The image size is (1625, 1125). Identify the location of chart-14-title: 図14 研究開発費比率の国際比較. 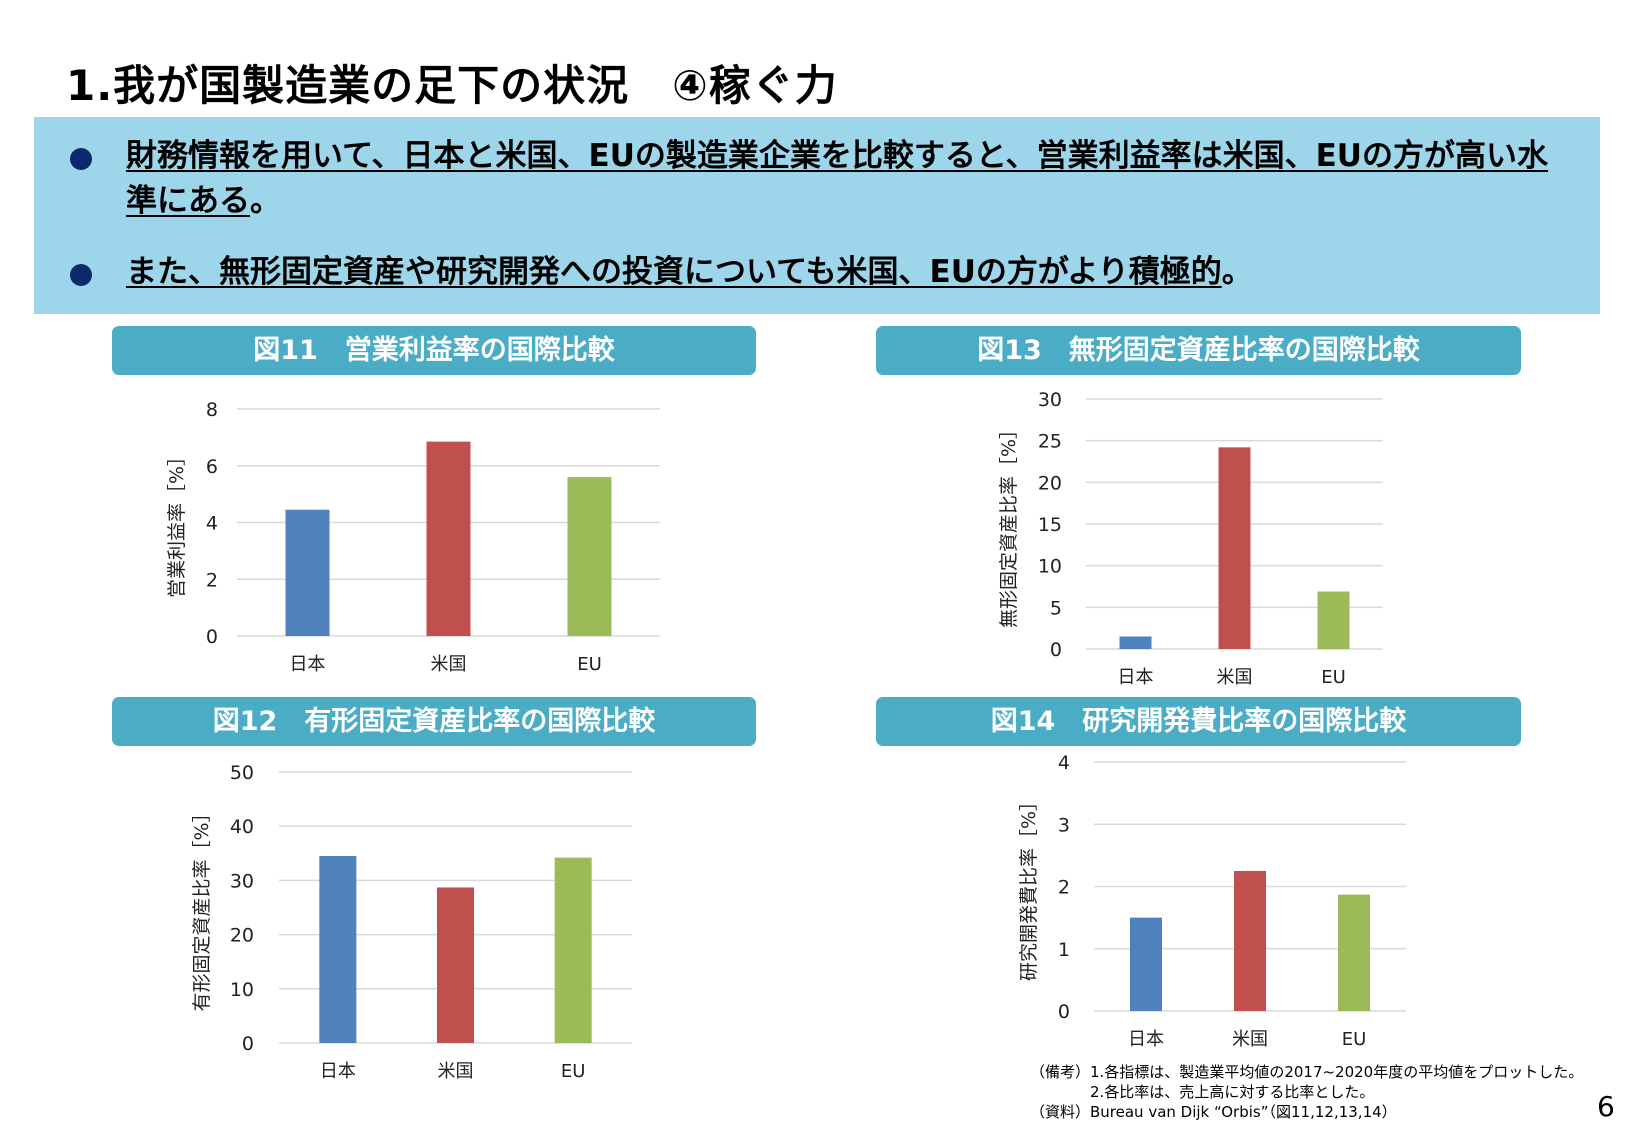
(1198, 721).